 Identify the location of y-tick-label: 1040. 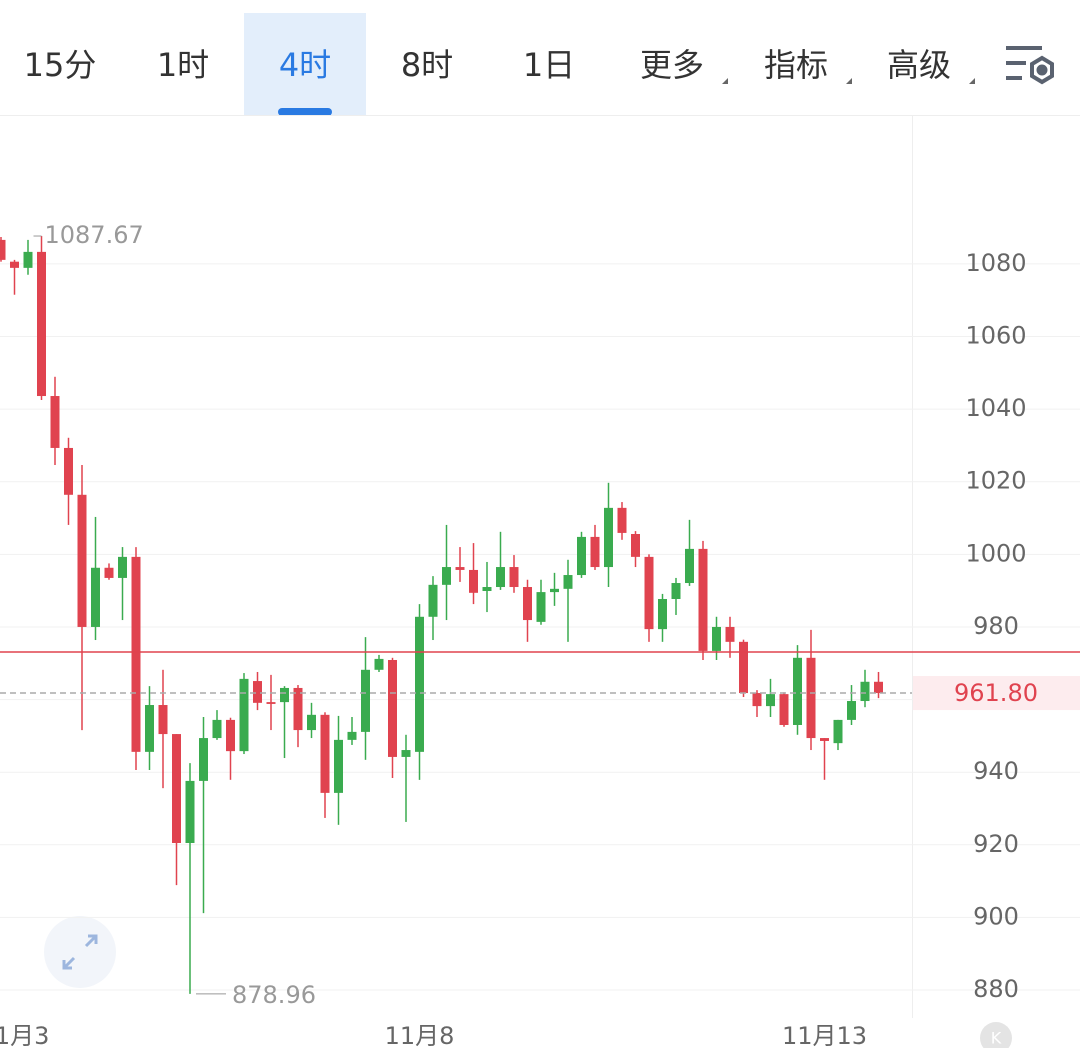
(995, 408).